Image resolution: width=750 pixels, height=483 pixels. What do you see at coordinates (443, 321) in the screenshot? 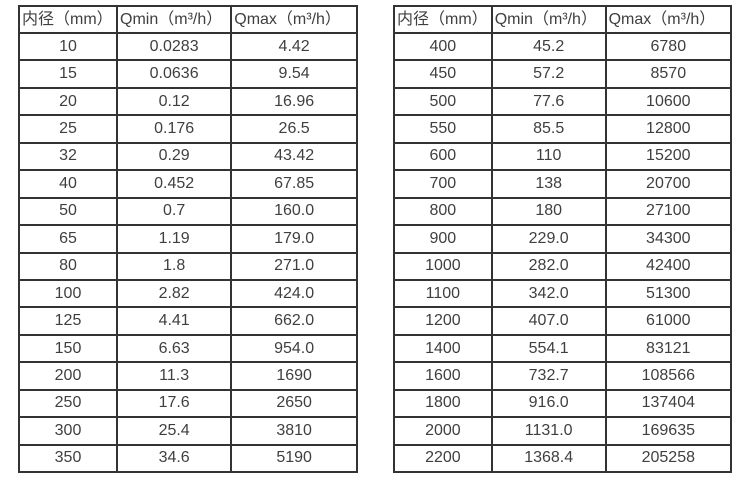
I see `table-cell: 1200` at bounding box center [443, 321].